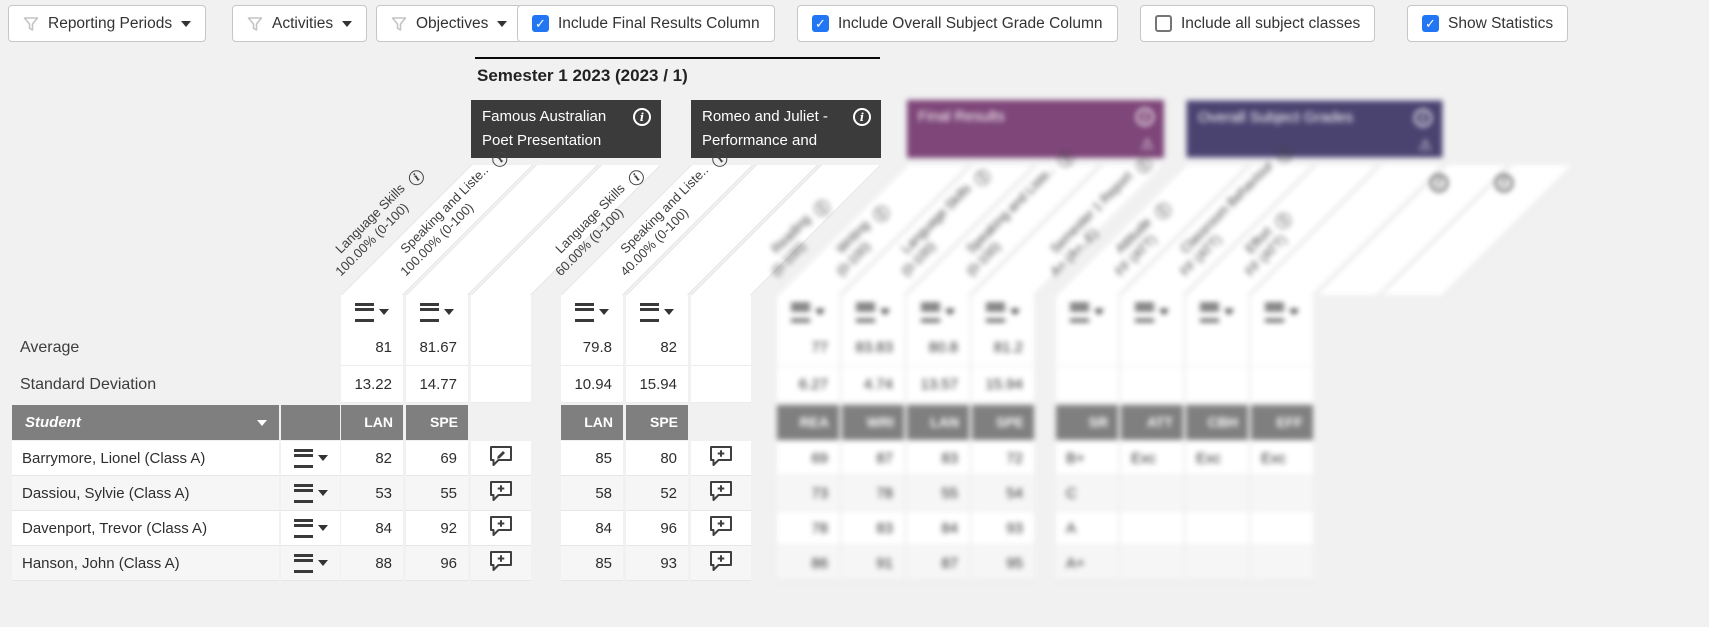 The height and width of the screenshot is (627, 1709). I want to click on mark-cell: A+, so click(1087, 563).